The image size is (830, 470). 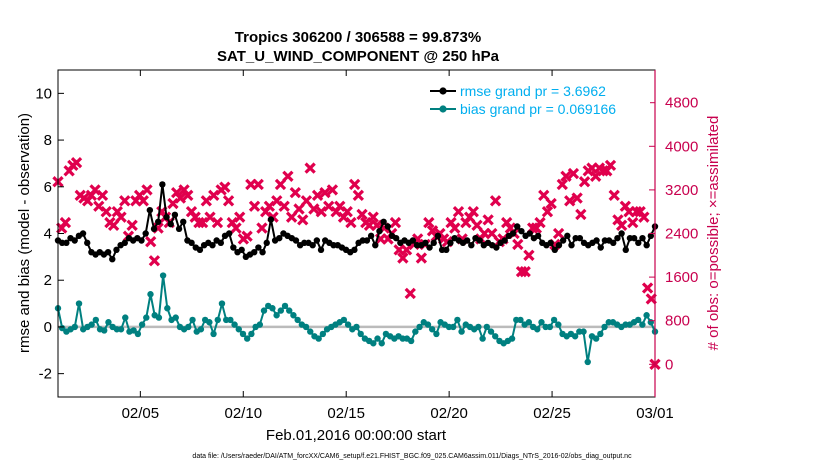 What do you see at coordinates (48, 280) in the screenshot?
I see `y-left-tick-label: 2` at bounding box center [48, 280].